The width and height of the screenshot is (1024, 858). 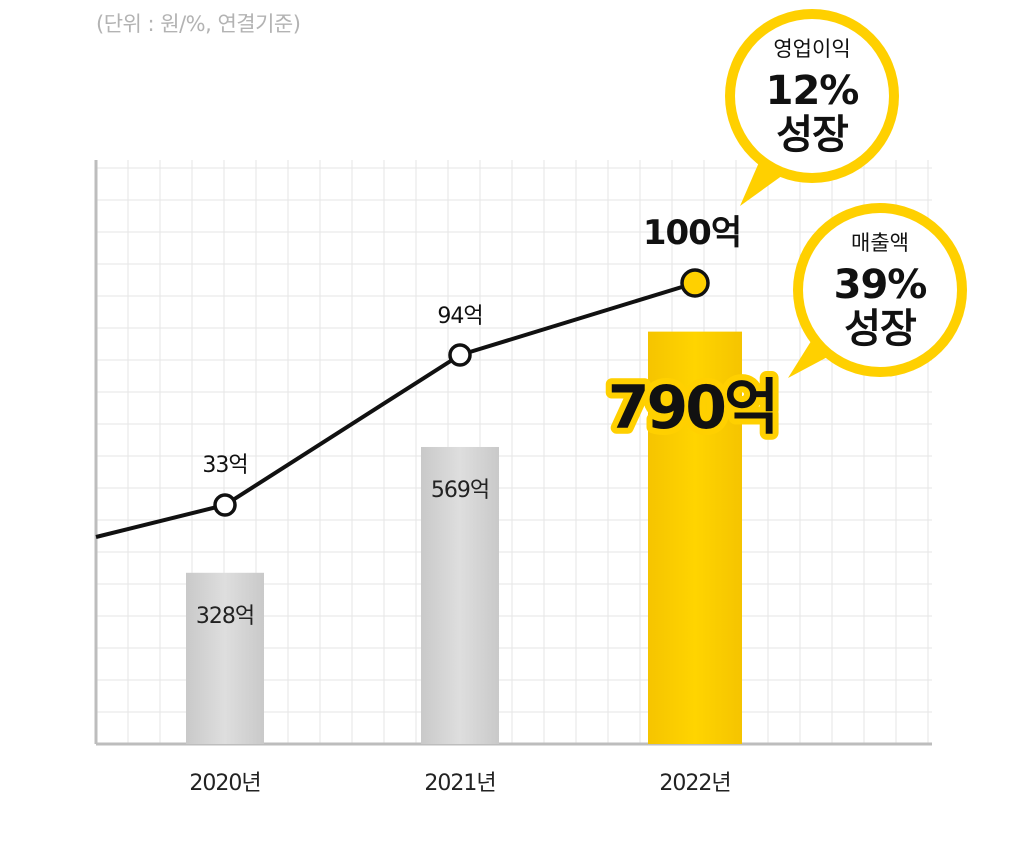 I want to click on callout-label: 영업이익, so click(x=811, y=49).